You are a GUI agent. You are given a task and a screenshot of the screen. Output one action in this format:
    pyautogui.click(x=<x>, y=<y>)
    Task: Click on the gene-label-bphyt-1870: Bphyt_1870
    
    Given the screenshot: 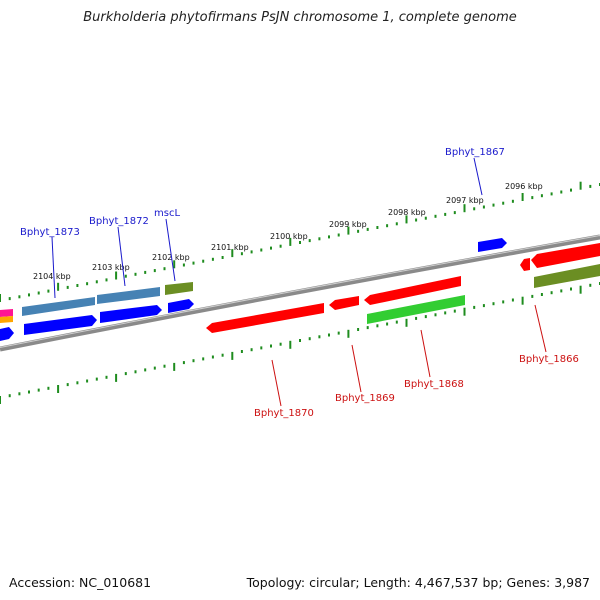 What is the action you would take?
    pyautogui.click(x=284, y=413)
    